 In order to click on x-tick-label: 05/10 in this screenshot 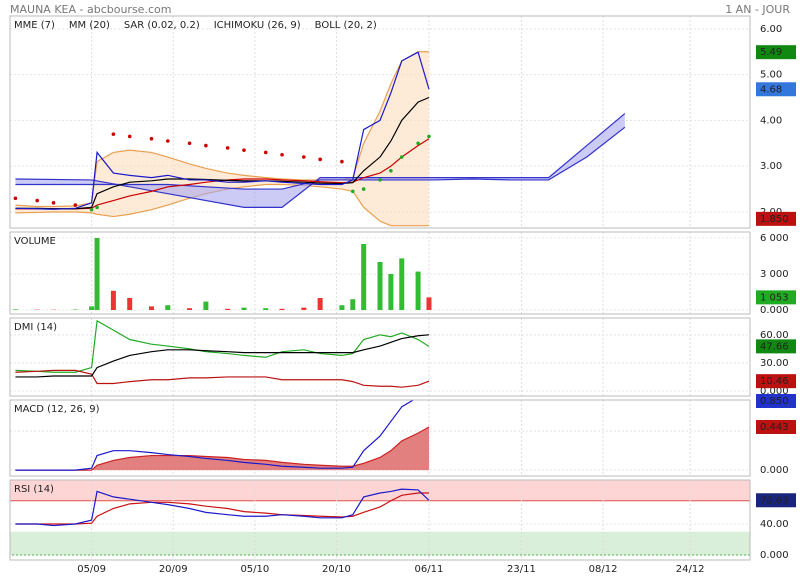, I will do `click(254, 569)`.